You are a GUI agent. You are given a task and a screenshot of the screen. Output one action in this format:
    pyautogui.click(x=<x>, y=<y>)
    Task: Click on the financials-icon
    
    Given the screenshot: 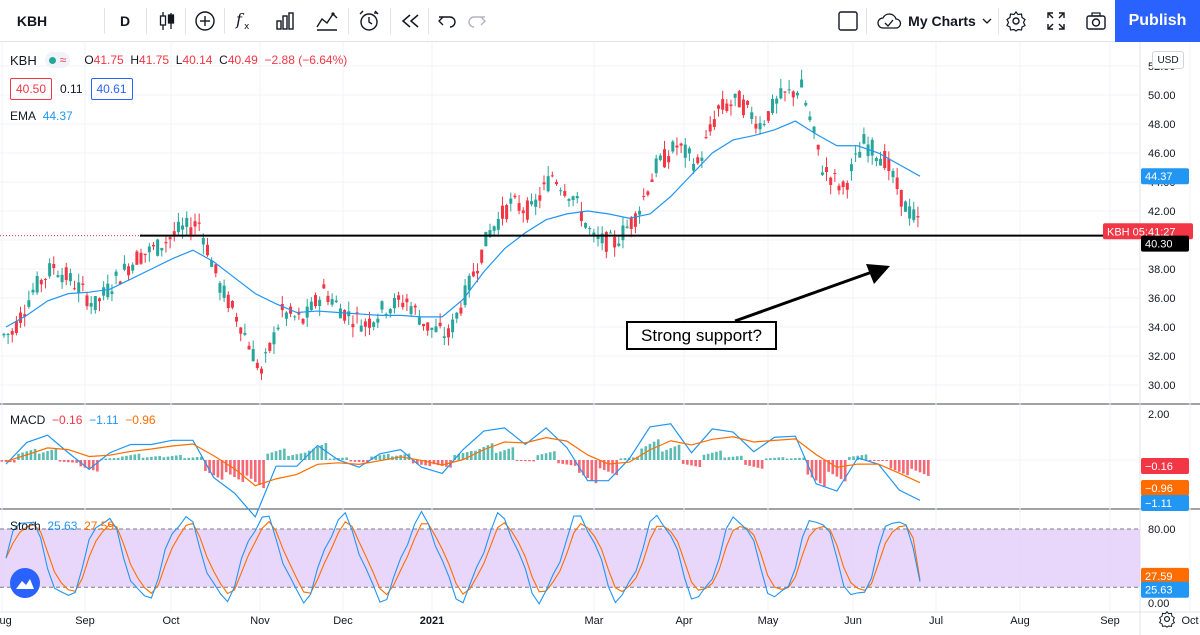 What is the action you would take?
    pyautogui.click(x=285, y=21)
    